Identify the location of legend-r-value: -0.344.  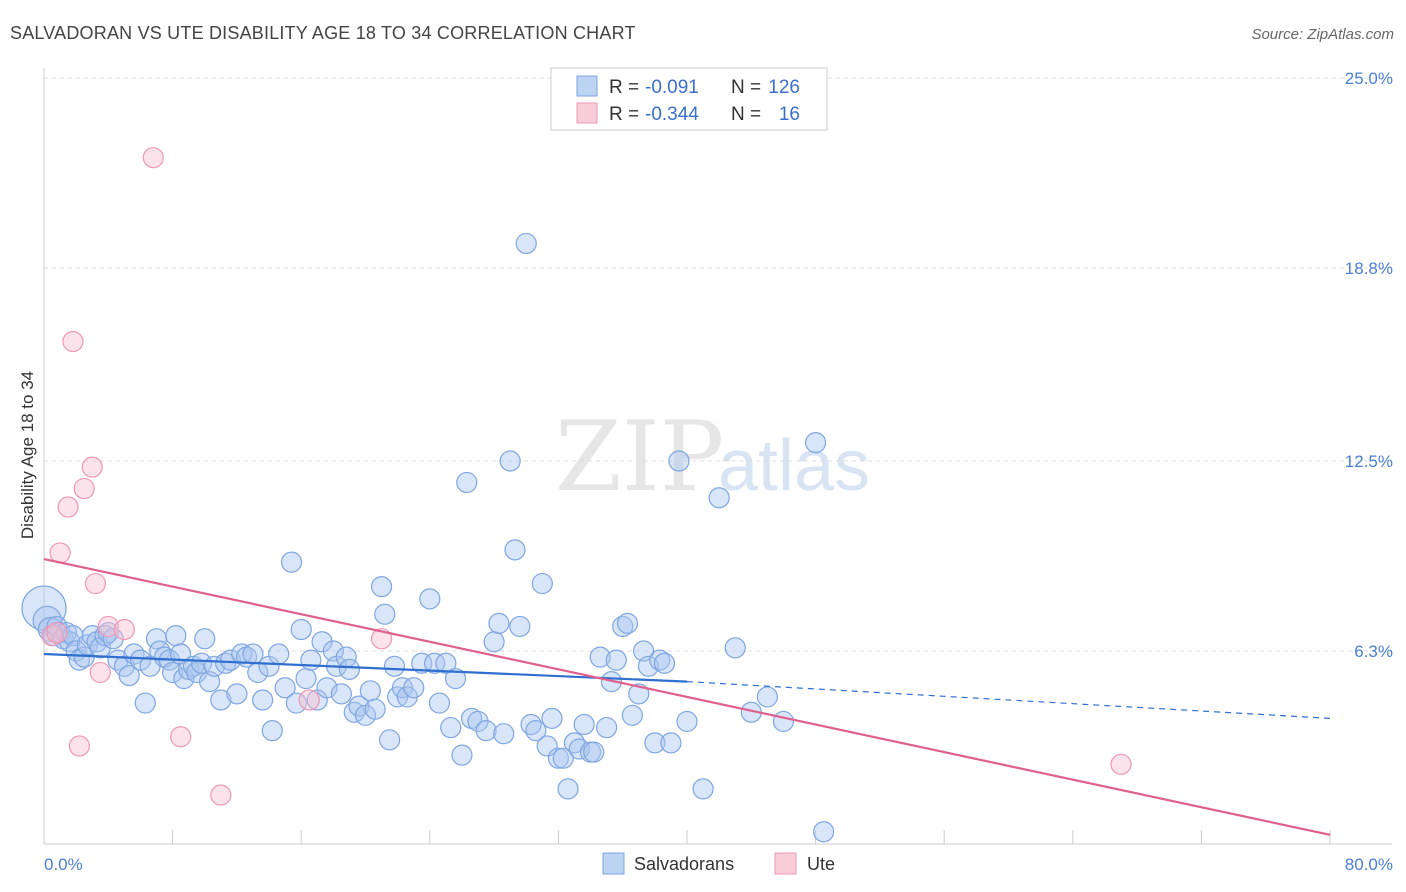
(672, 114).